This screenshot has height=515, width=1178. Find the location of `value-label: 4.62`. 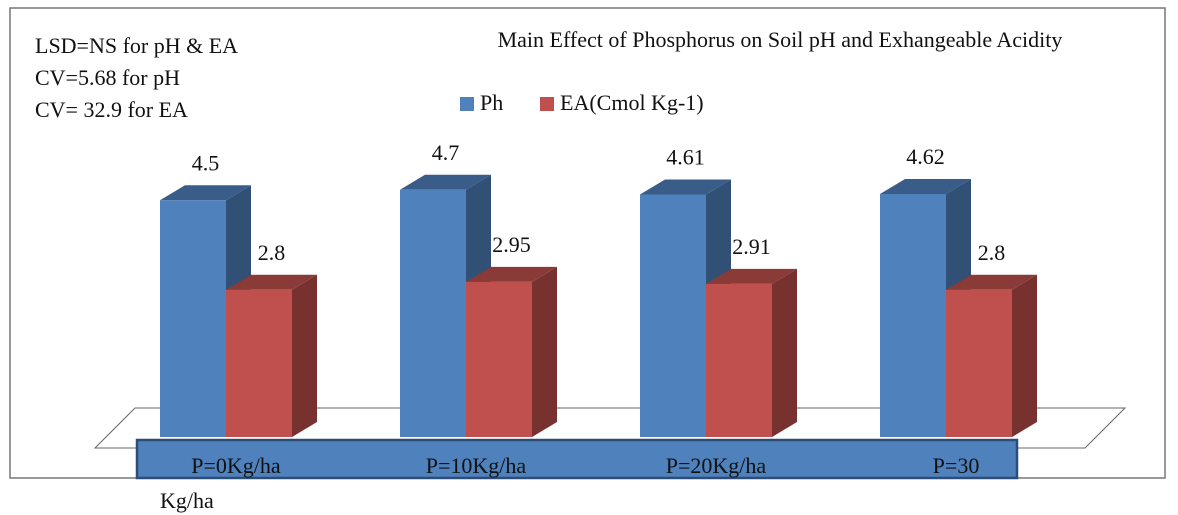

value-label: 4.62 is located at coordinates (925, 156).